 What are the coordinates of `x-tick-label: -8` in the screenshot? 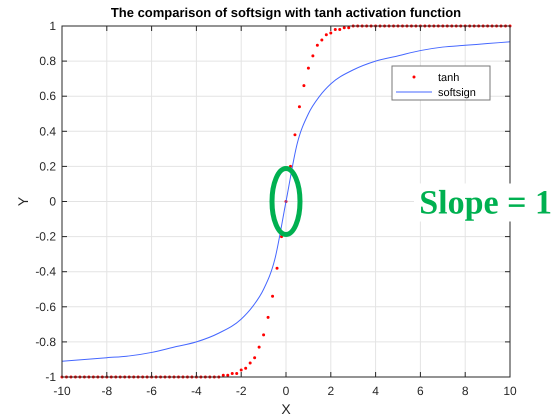 It's located at (106, 391).